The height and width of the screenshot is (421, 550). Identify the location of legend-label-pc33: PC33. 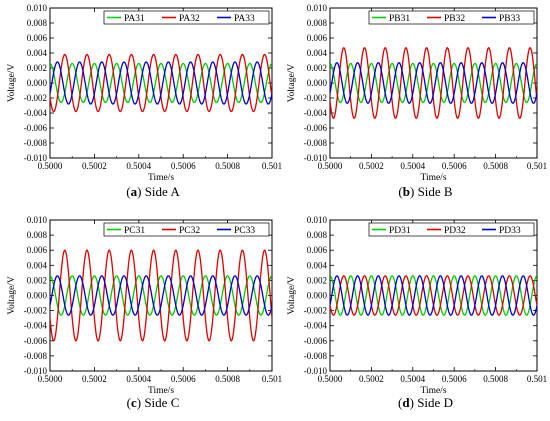
(244, 231).